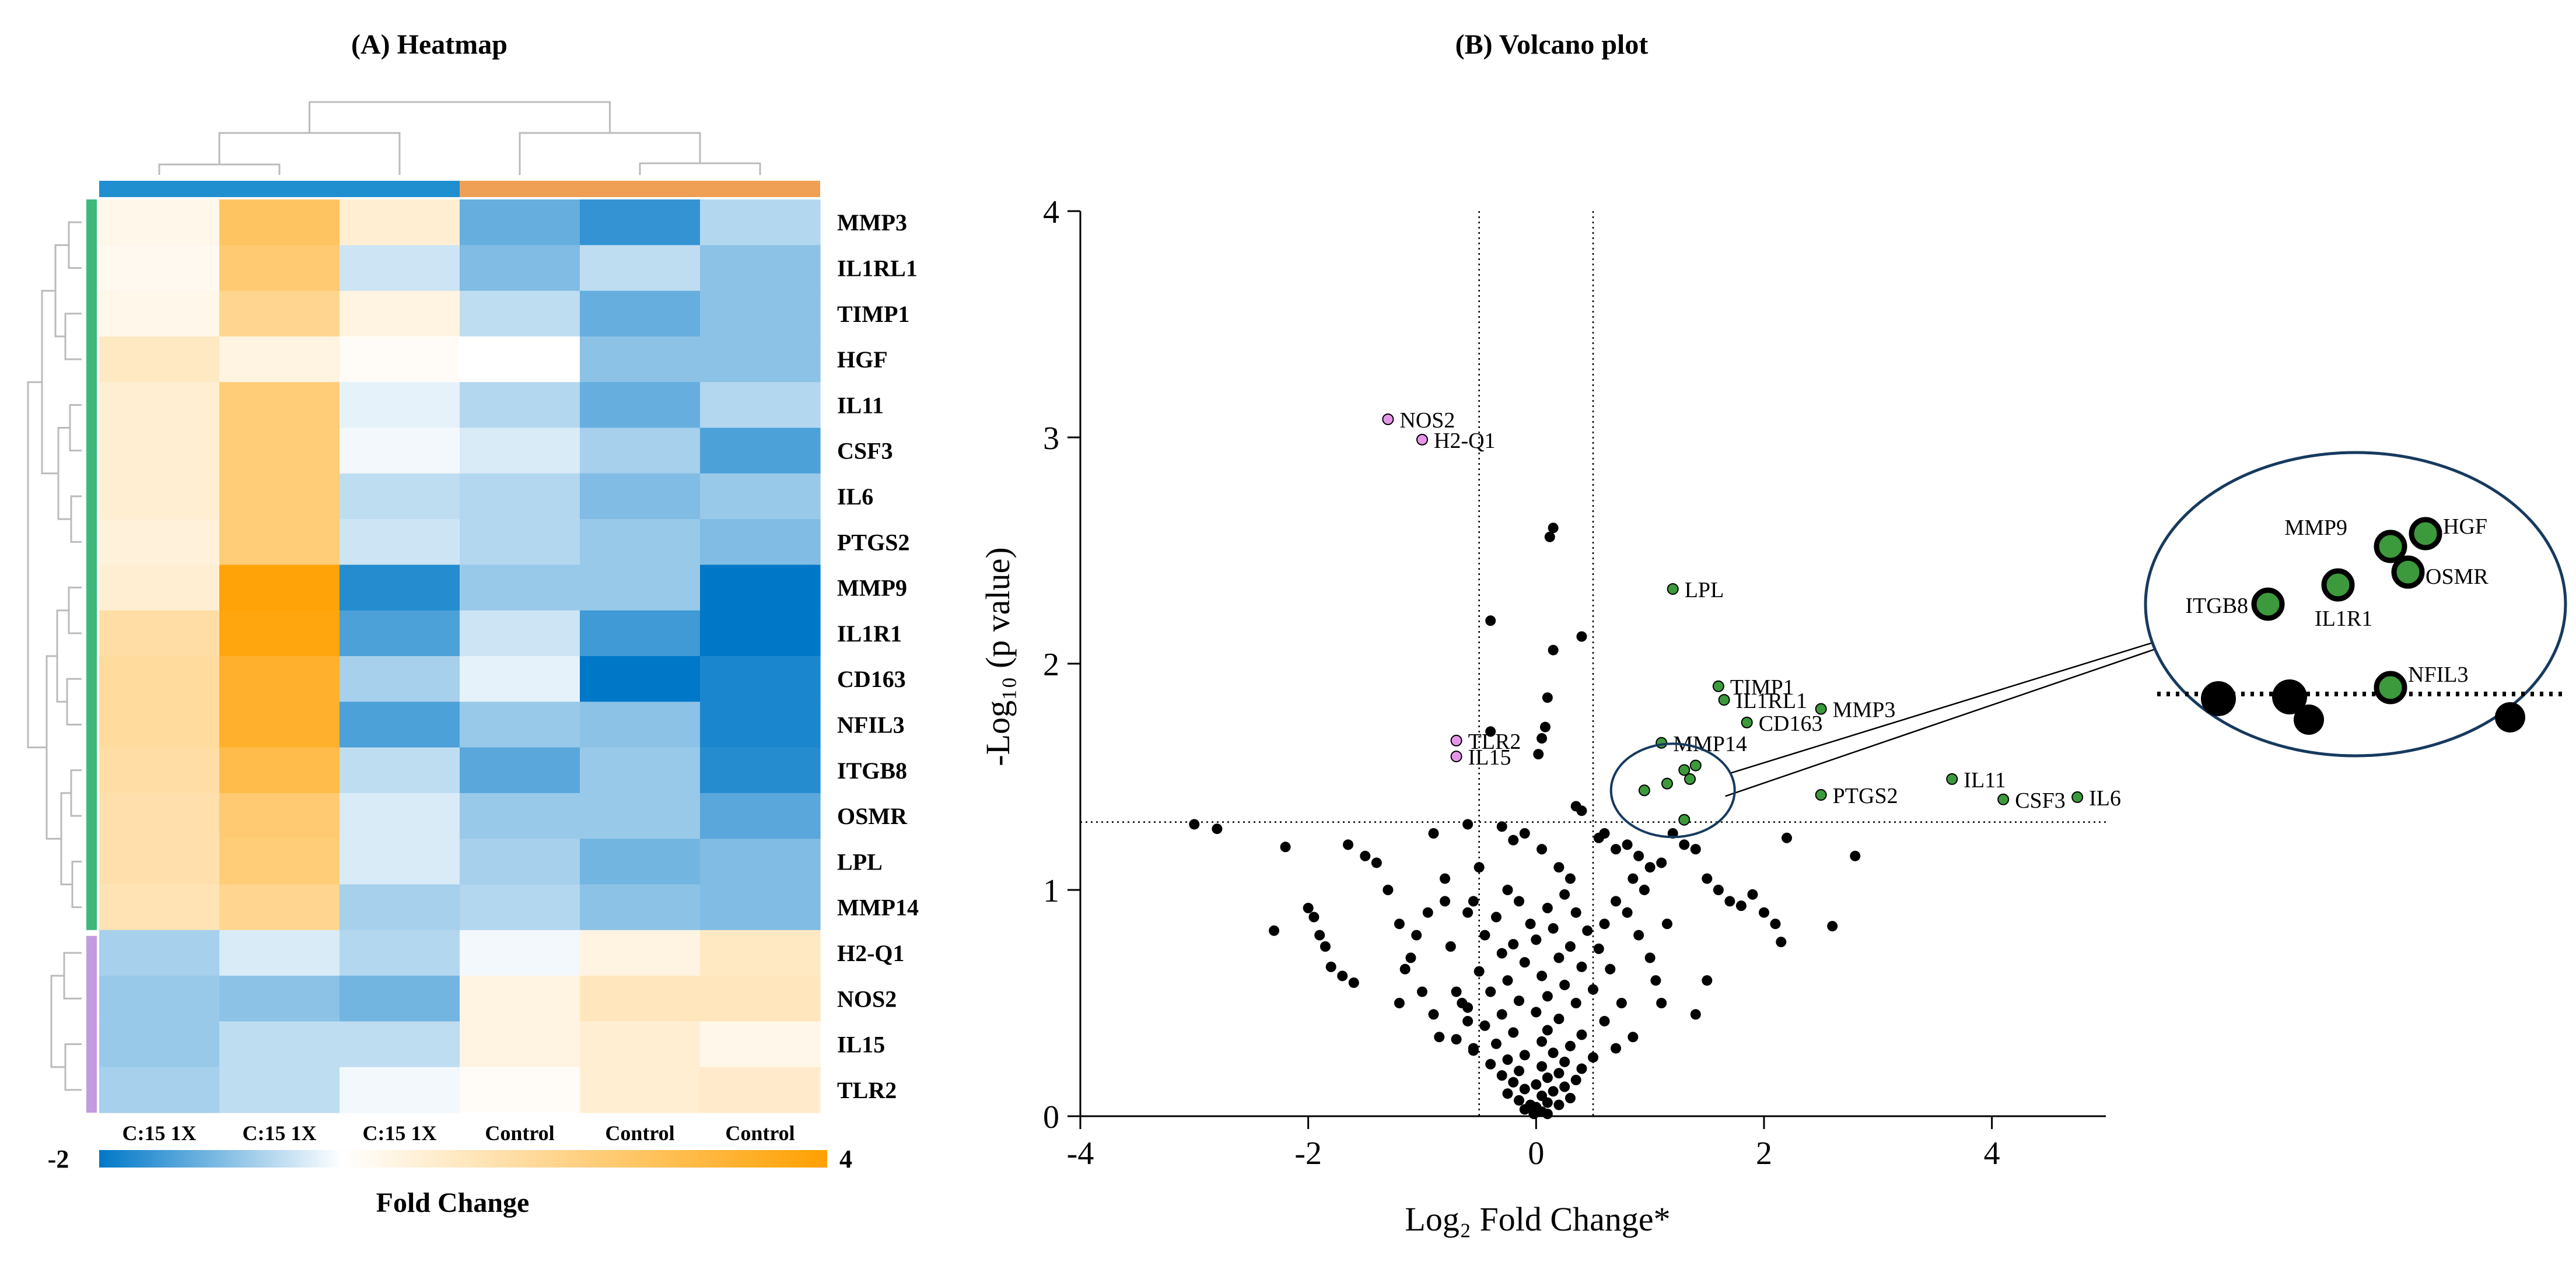 The image size is (2576, 1269). What do you see at coordinates (873, 542) in the screenshot?
I see `heatmap-row-label: PTGS2` at bounding box center [873, 542].